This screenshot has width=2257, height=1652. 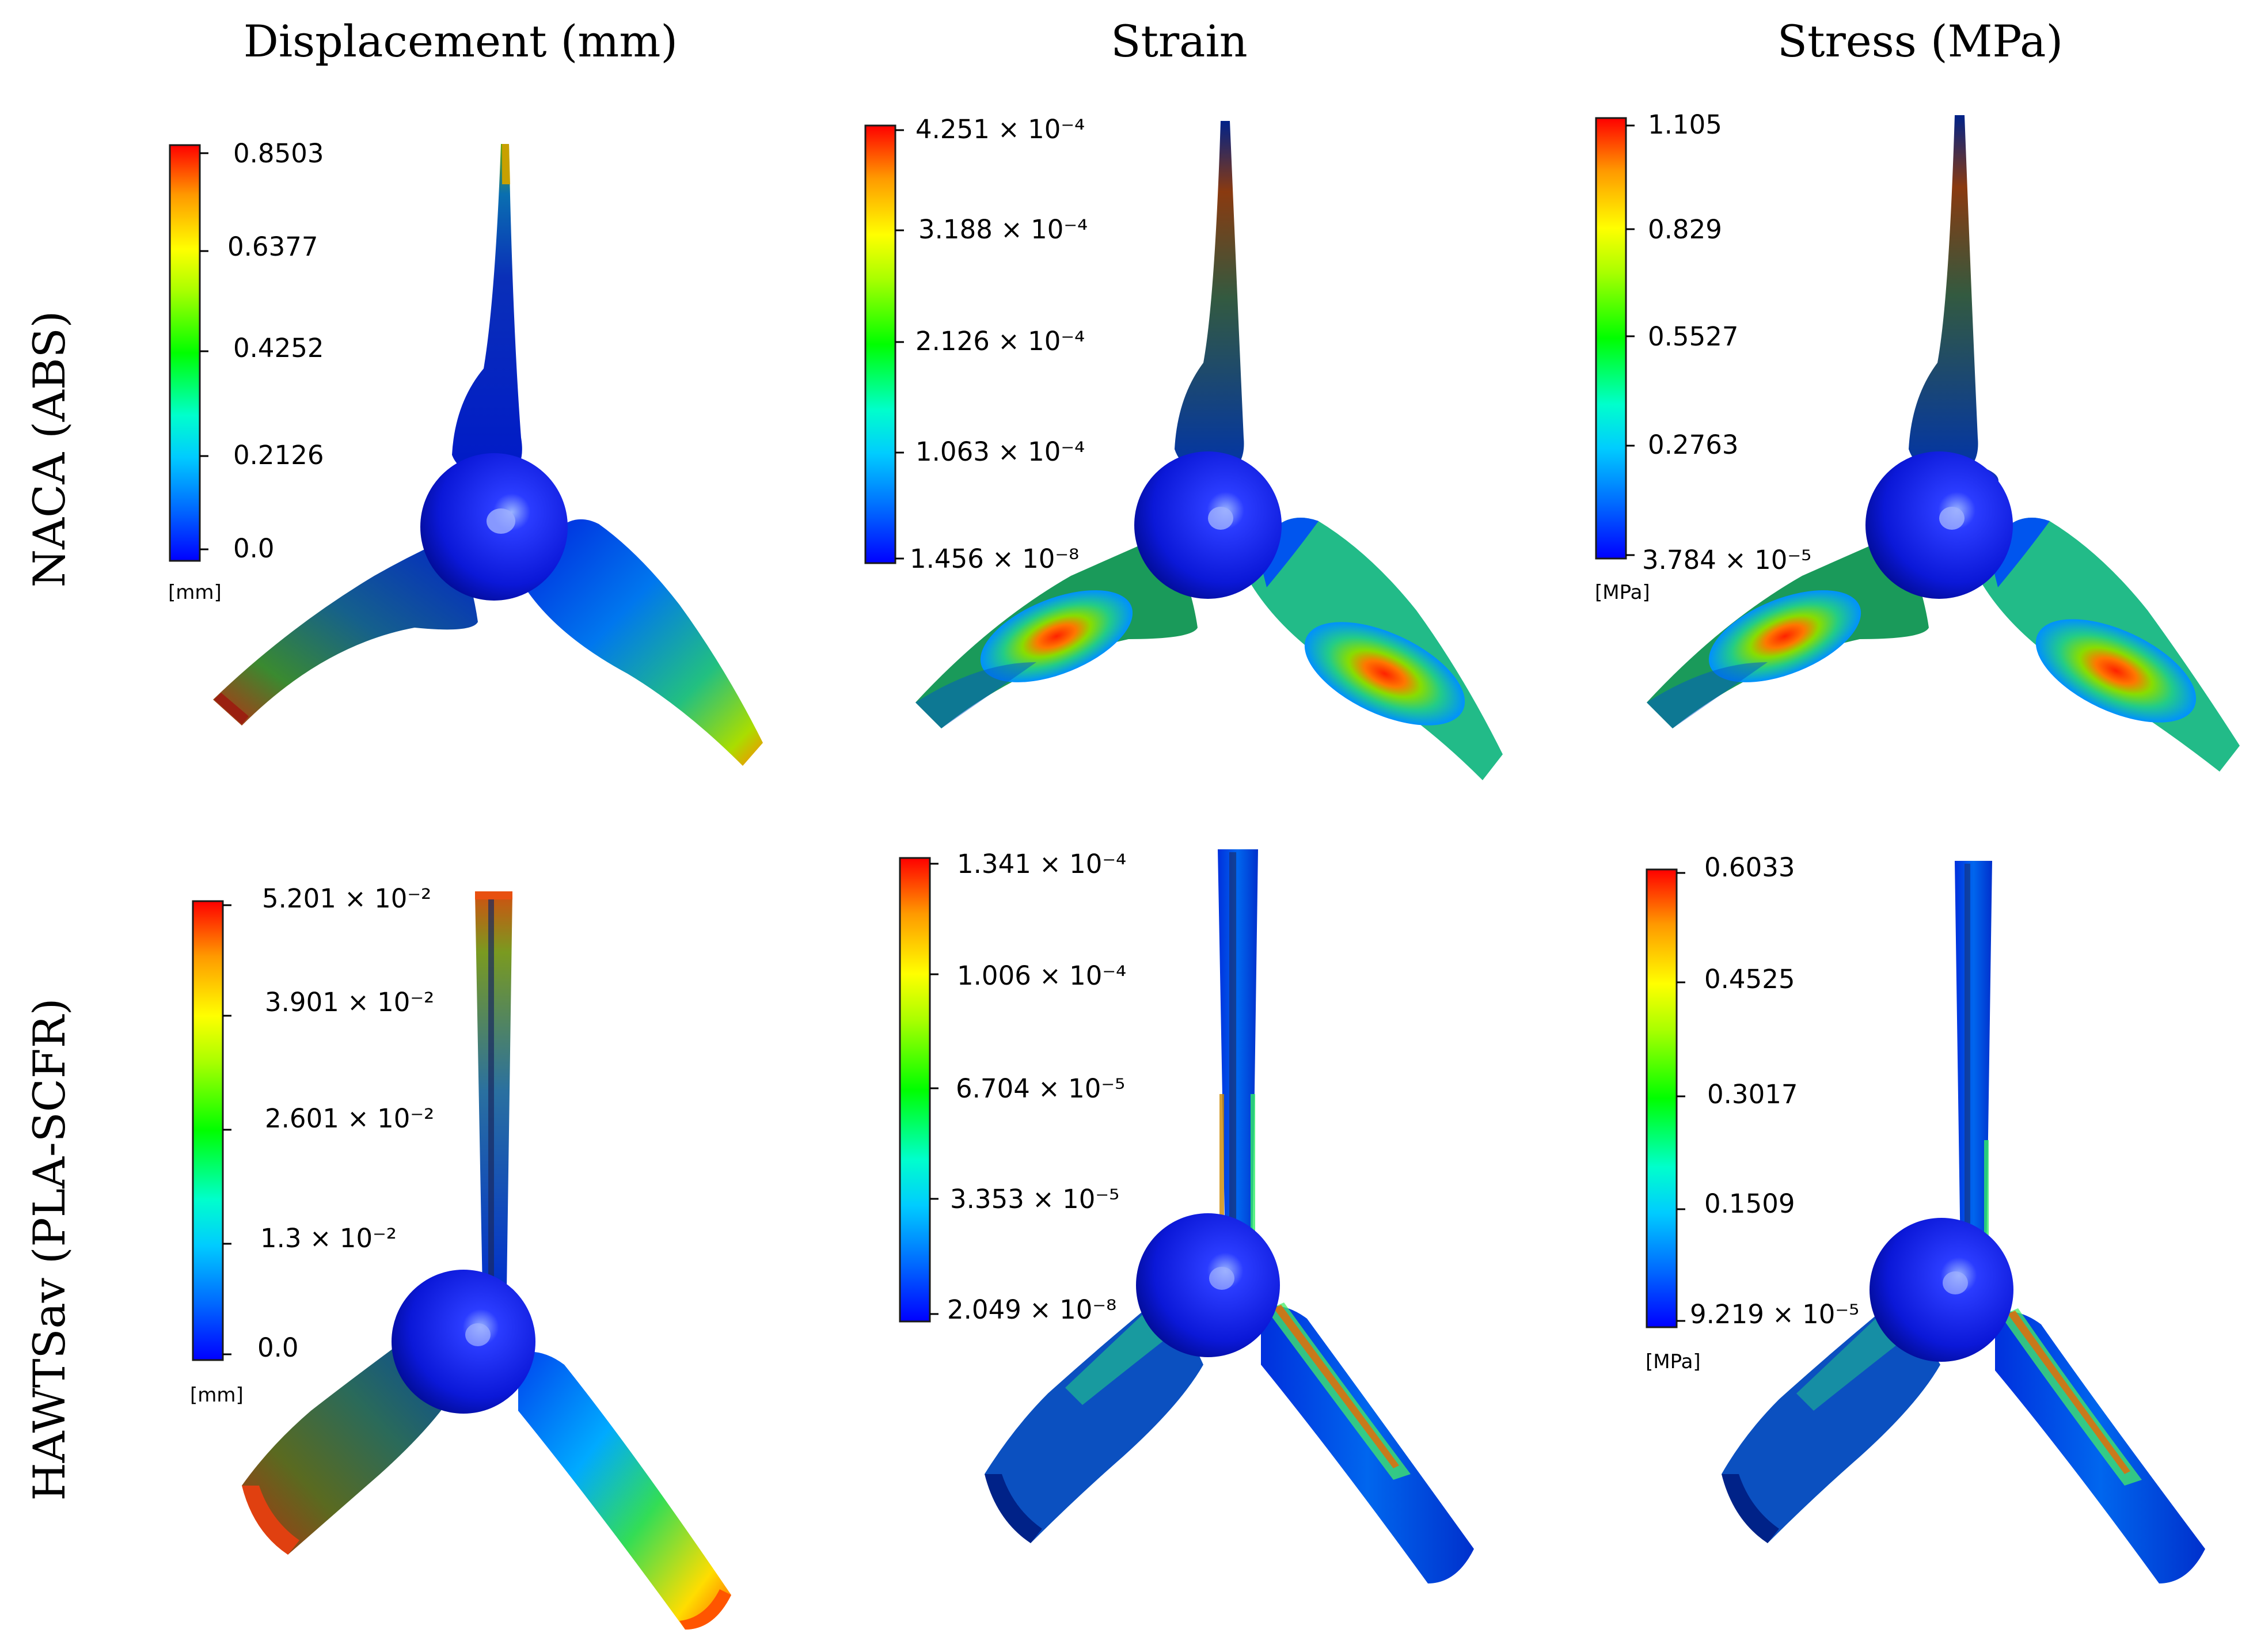 I want to click on colorbar-tick: 0.4252, so click(x=278, y=348).